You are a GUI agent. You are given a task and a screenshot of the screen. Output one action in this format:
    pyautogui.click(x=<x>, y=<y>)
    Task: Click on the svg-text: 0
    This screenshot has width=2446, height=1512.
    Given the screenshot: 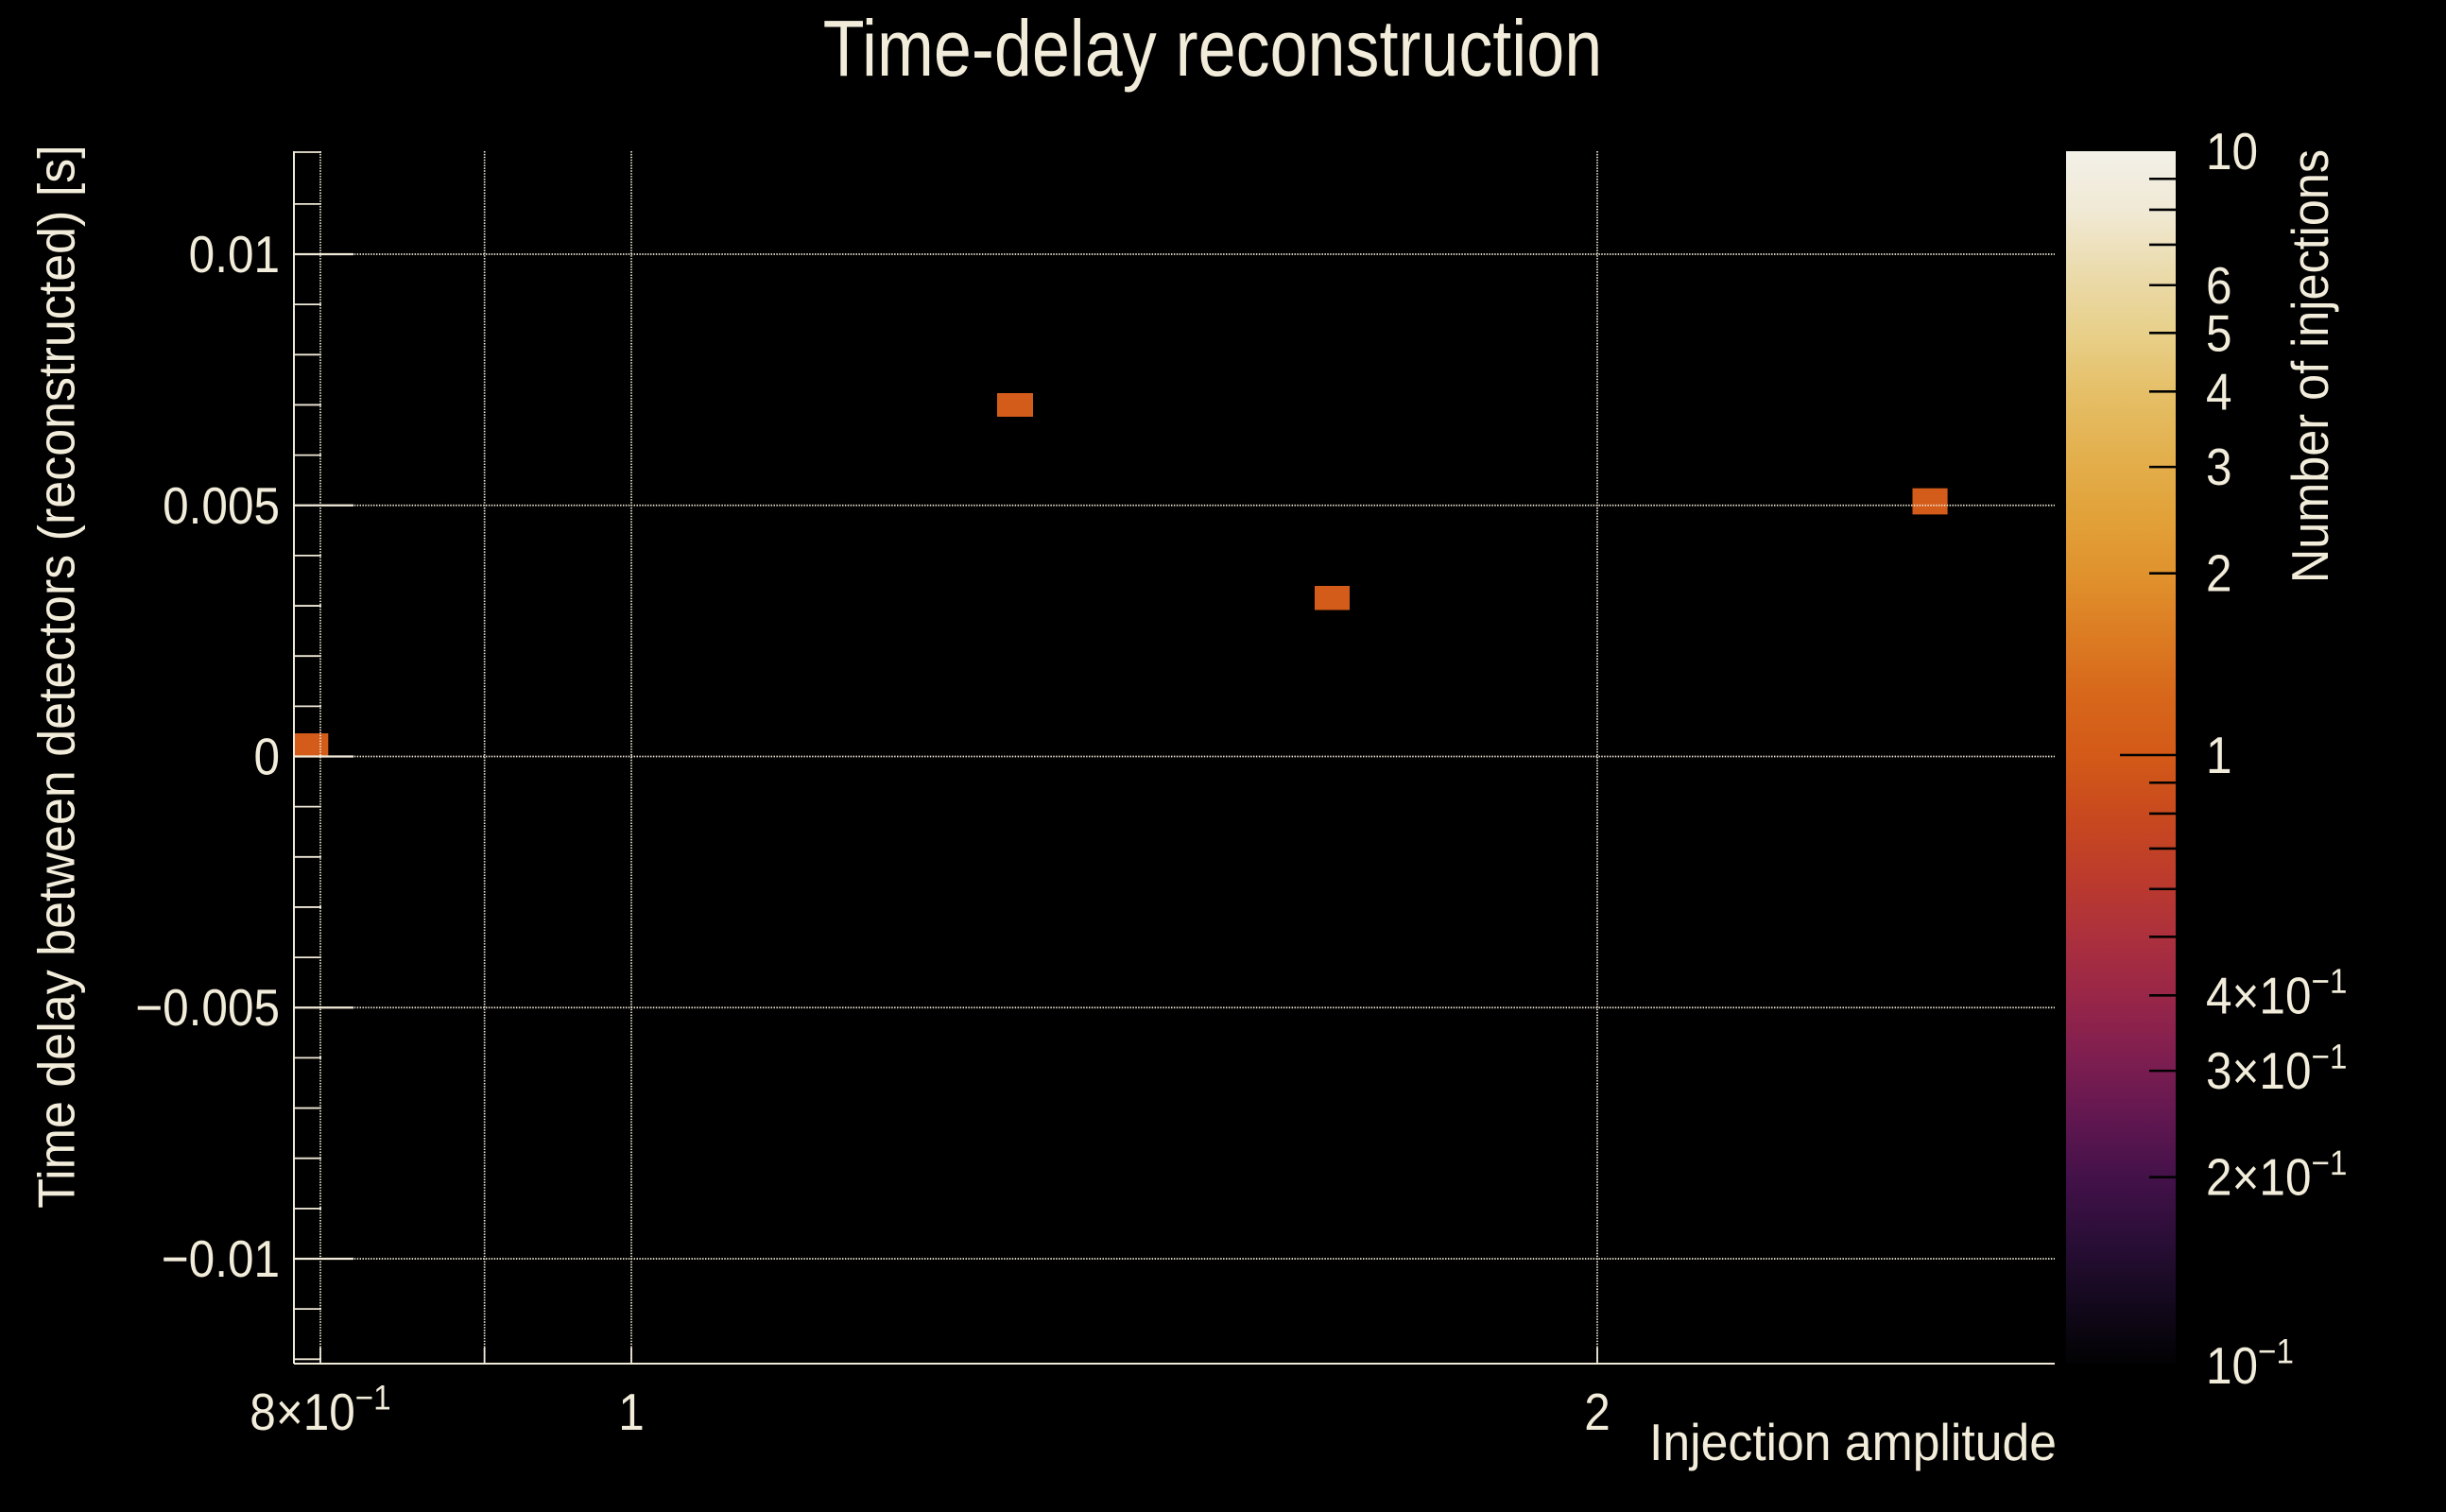 What is the action you would take?
    pyautogui.click(x=266, y=757)
    